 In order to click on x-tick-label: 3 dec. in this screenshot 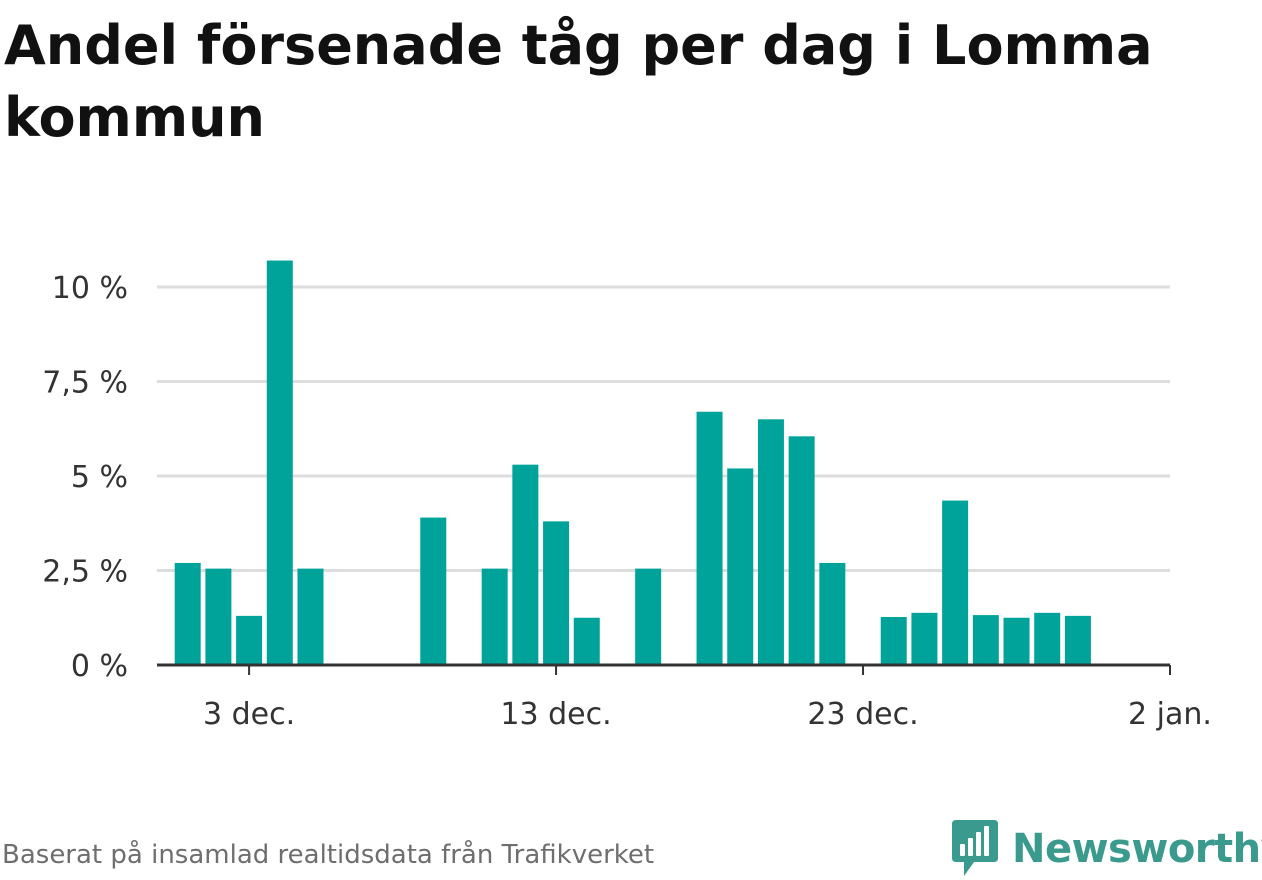, I will do `click(249, 714)`.